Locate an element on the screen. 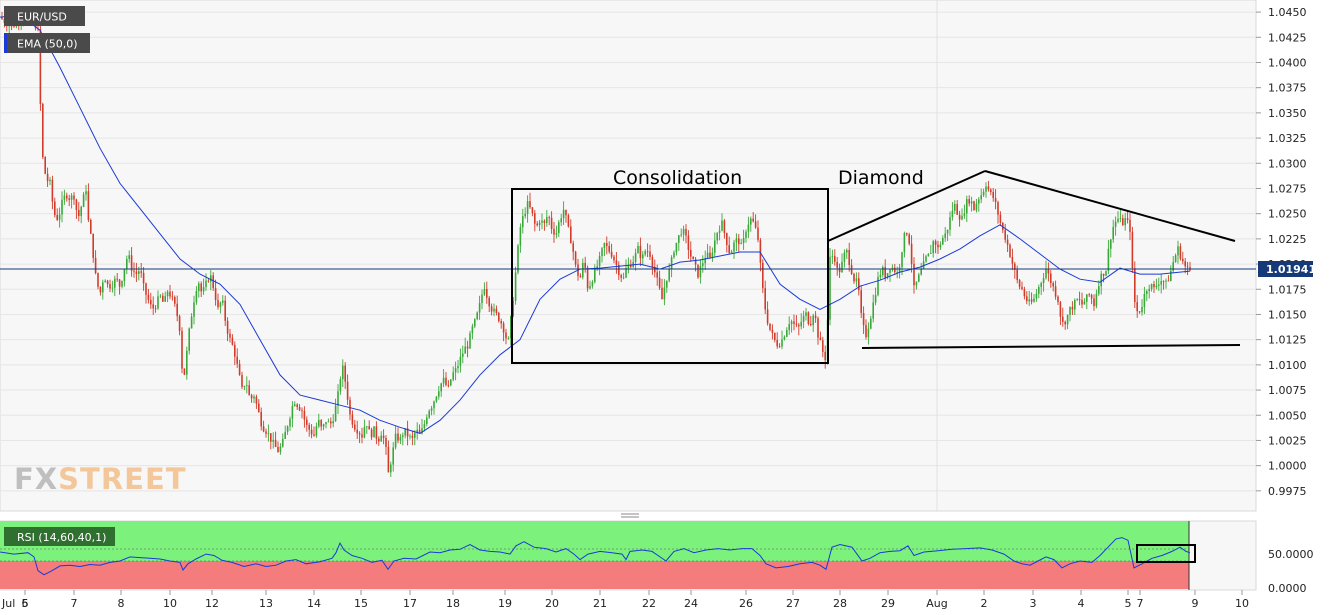 Image resolution: width=1331 pixels, height=615 pixels. rsi-label-box is located at coordinates (59, 536).